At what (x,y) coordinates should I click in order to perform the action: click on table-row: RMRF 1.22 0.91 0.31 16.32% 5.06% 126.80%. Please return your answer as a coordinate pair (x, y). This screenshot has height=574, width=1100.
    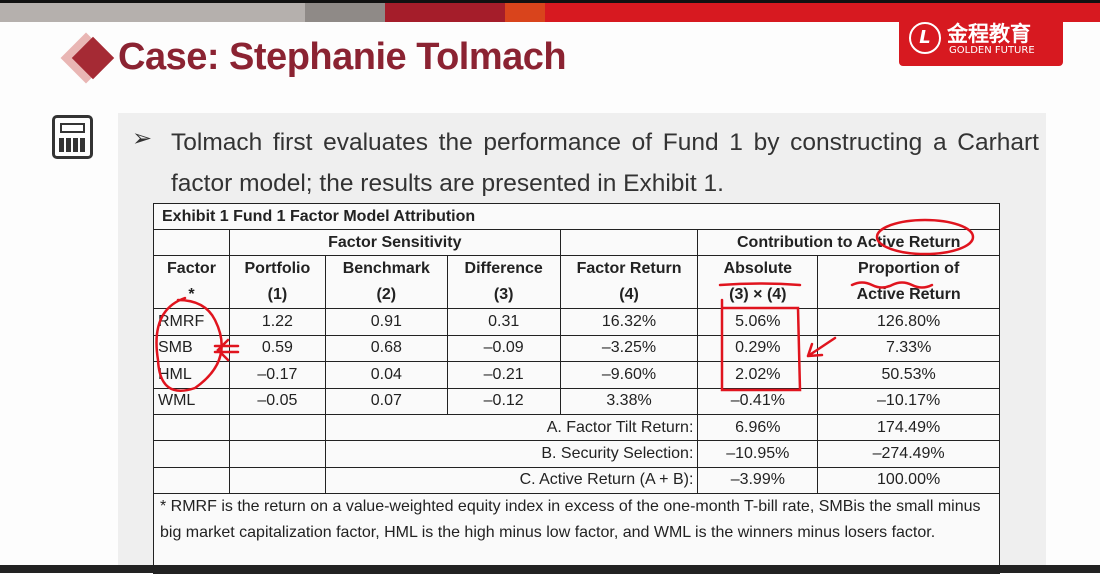
    Looking at the image, I should click on (576, 322).